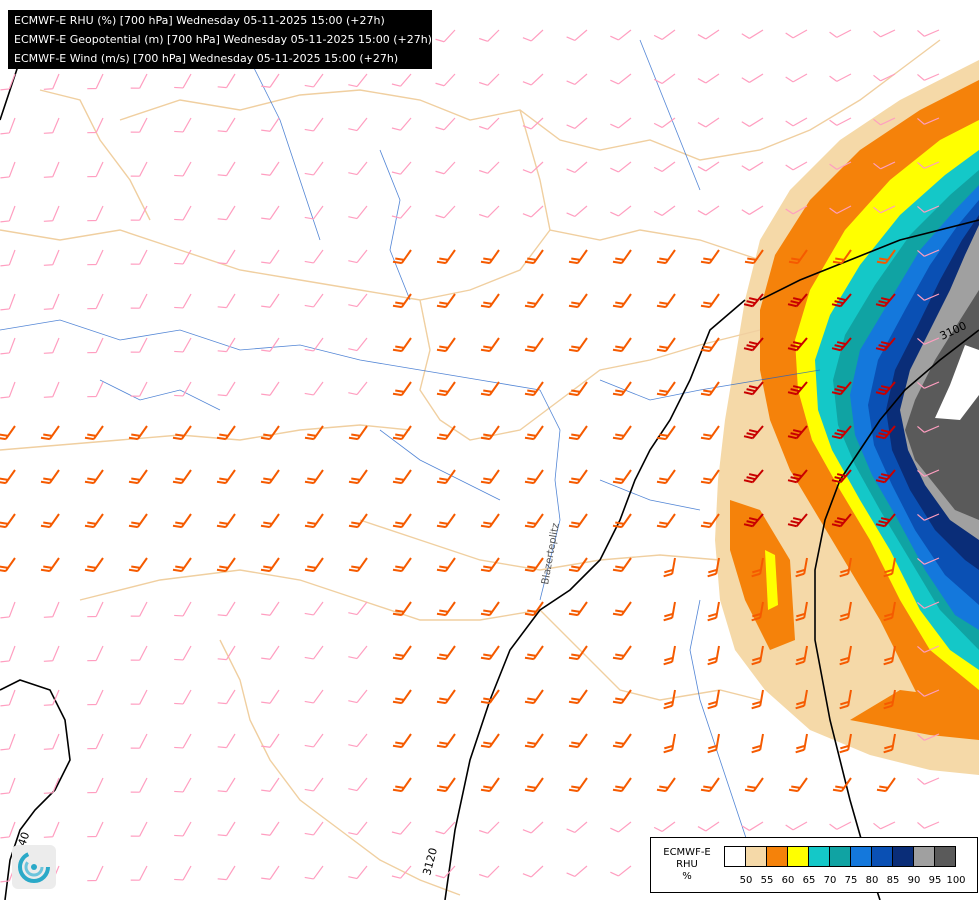  Describe the element at coordinates (430, 861) in the screenshot. I see `contour-label-3120: 3120` at that location.